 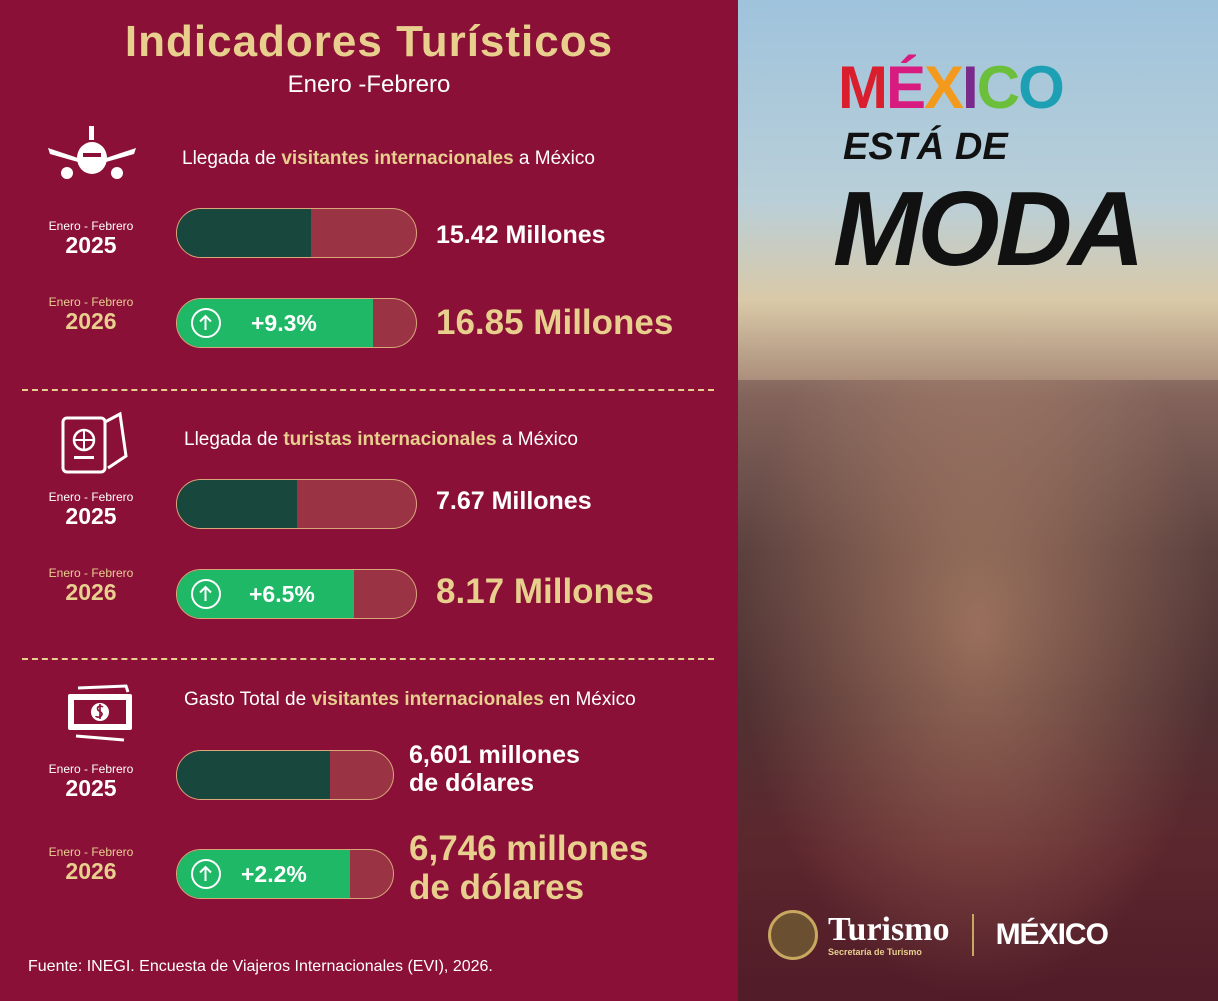 I want to click on bar-2026: +9.3%, so click(x=296, y=323).